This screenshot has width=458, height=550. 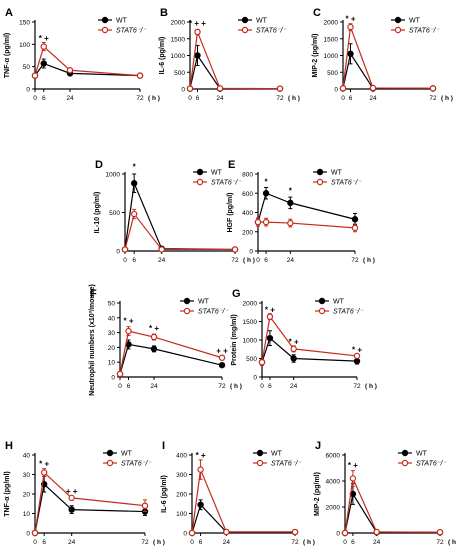 I want to click on significance-mark: * + +, so click(x=197, y=23).